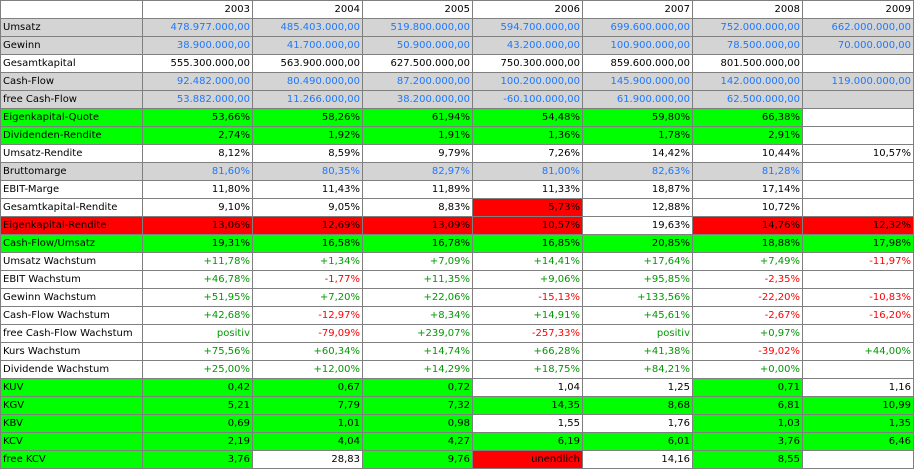 This screenshot has height=469, width=914. Describe the element at coordinates (307, 63) in the screenshot. I see `value-cell: 563.900.000,00` at that location.